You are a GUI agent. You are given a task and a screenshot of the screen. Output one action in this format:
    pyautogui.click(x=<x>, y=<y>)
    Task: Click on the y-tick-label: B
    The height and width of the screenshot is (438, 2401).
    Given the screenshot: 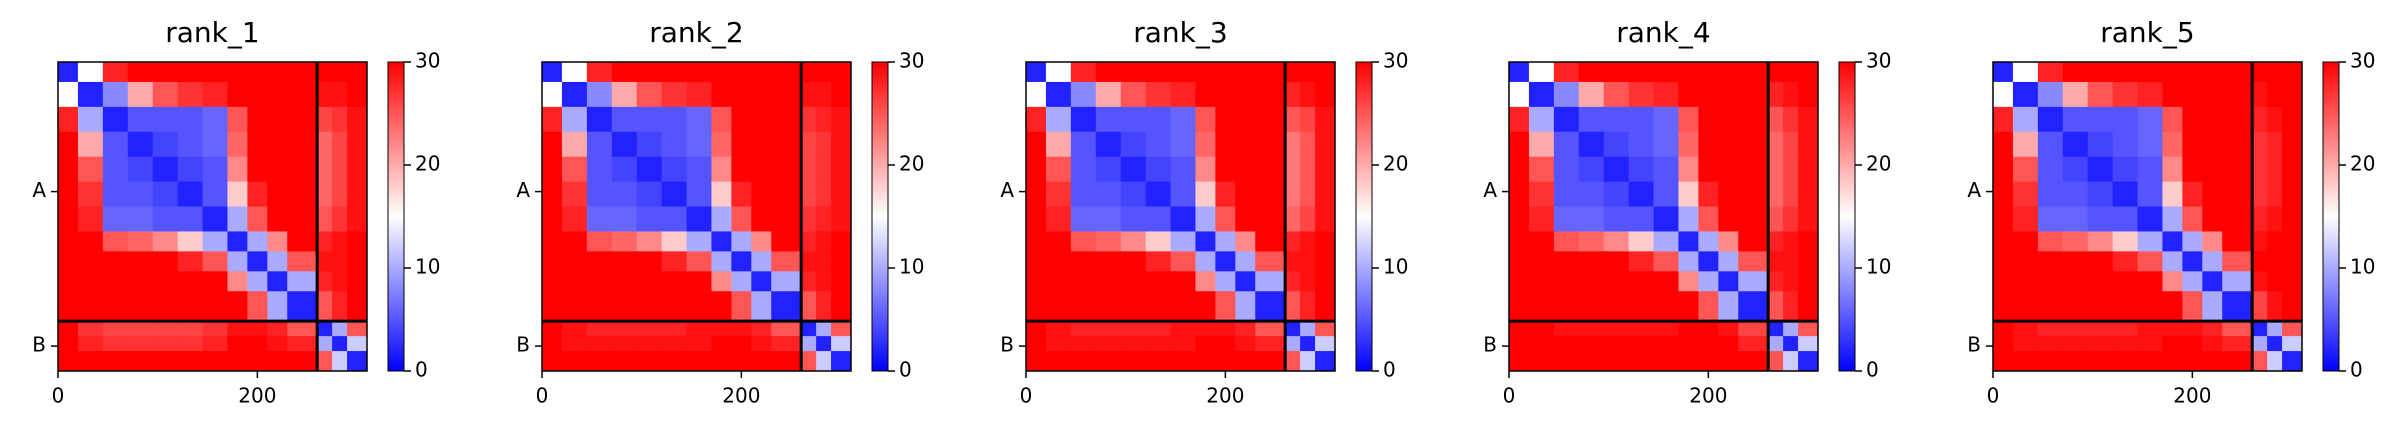 What is the action you would take?
    pyautogui.click(x=1490, y=345)
    